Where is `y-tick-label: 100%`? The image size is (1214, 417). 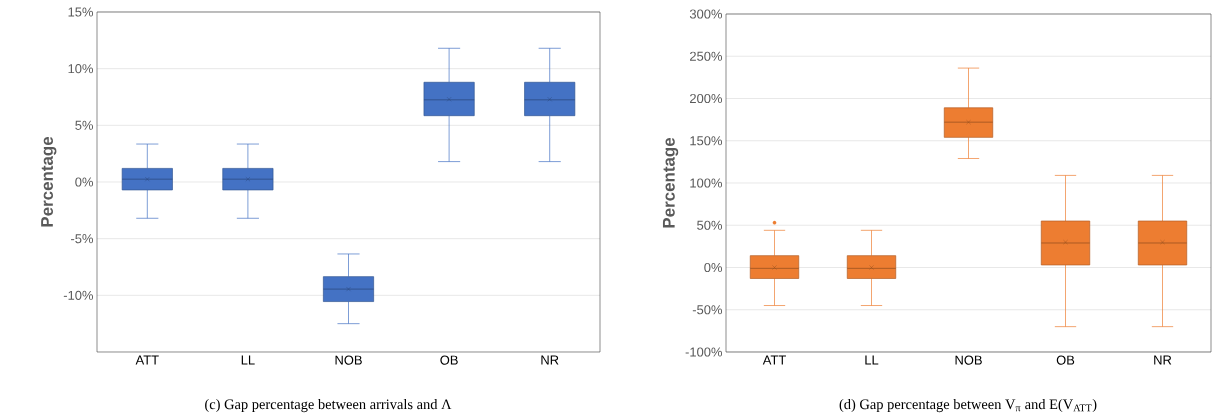
y-tick-label: 100% is located at coordinates (706, 183).